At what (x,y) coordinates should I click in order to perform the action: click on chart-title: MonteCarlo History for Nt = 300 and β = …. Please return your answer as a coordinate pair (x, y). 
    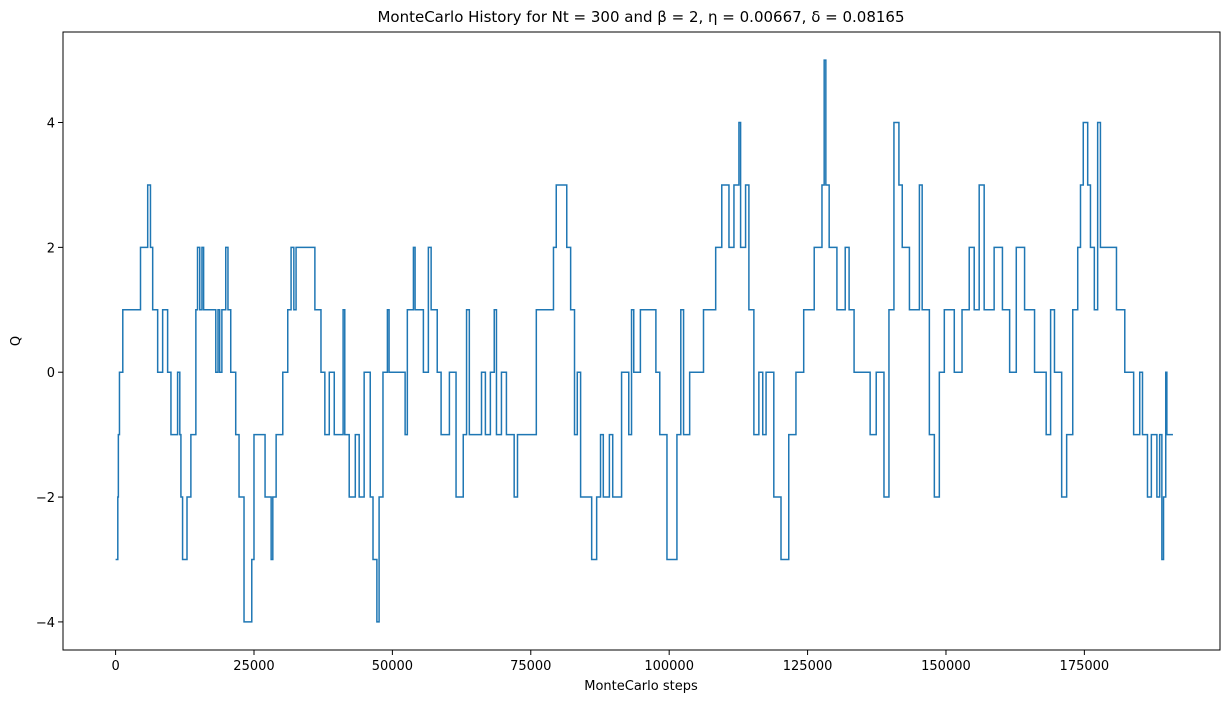
    Looking at the image, I should click on (640, 17).